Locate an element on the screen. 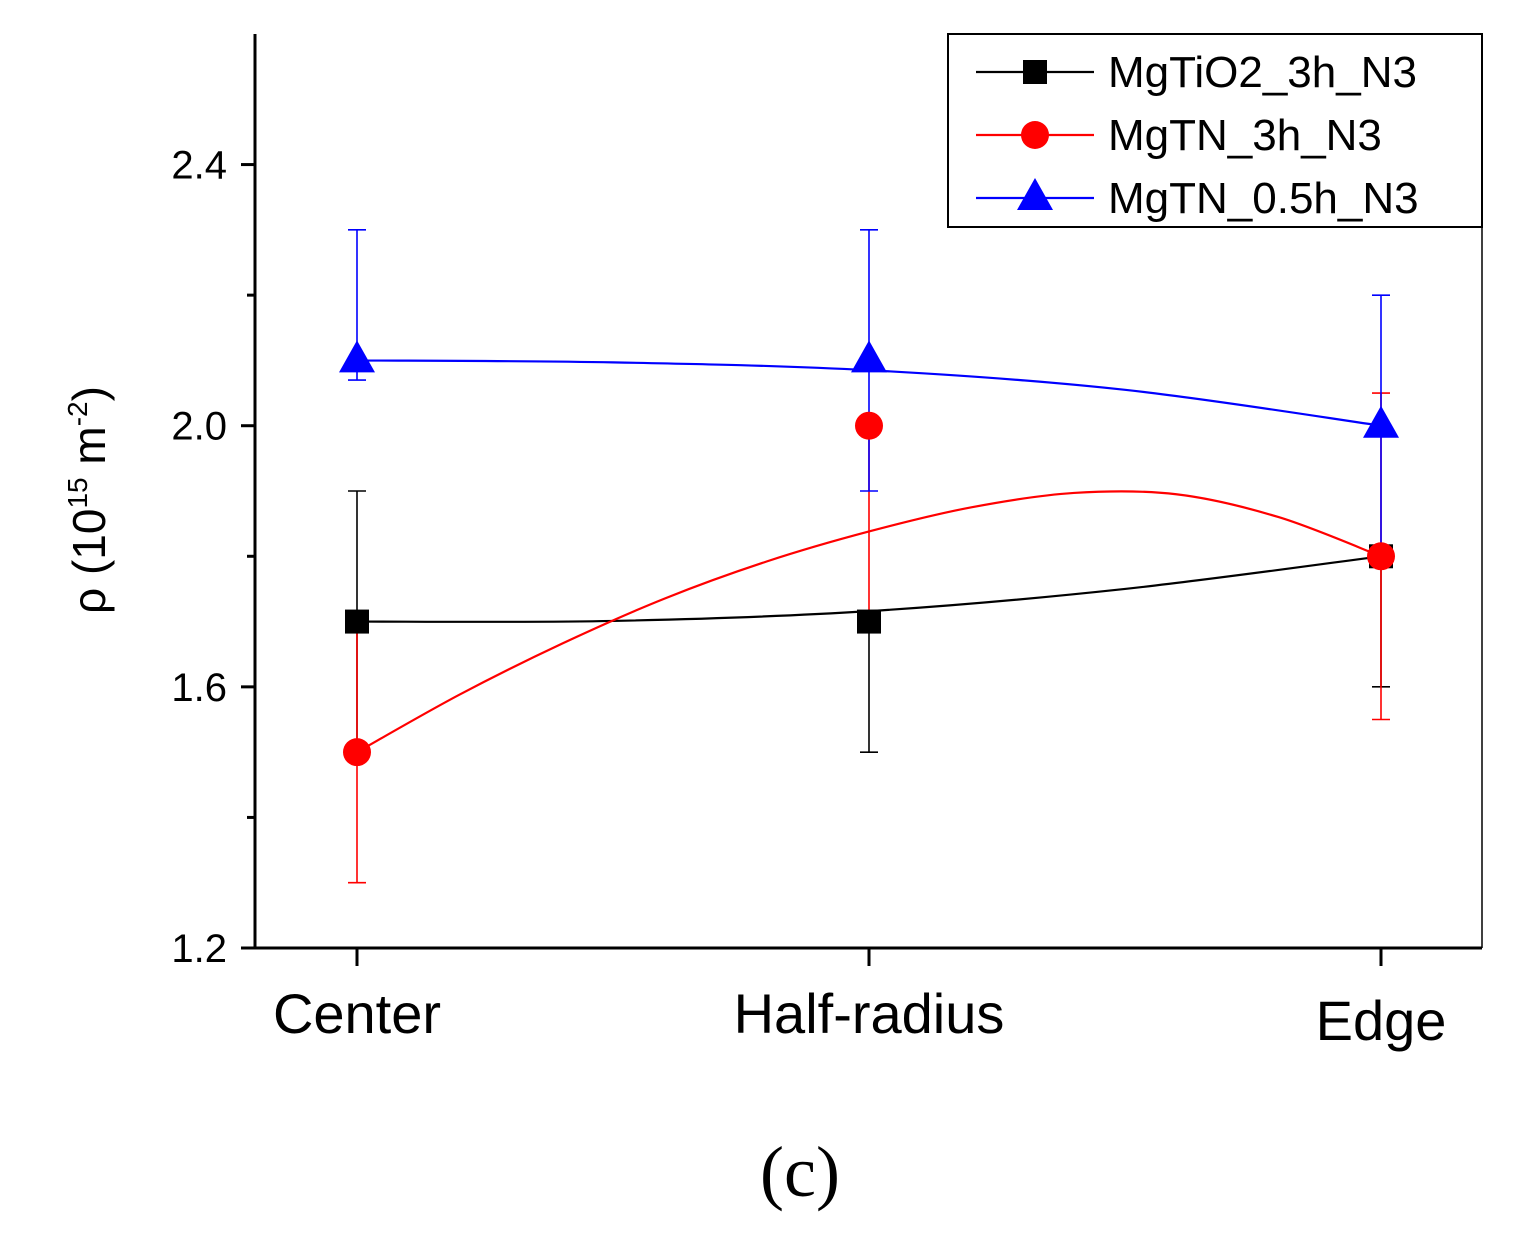  y-axis-label-symbol: ρ is located at coordinates (89, 601).